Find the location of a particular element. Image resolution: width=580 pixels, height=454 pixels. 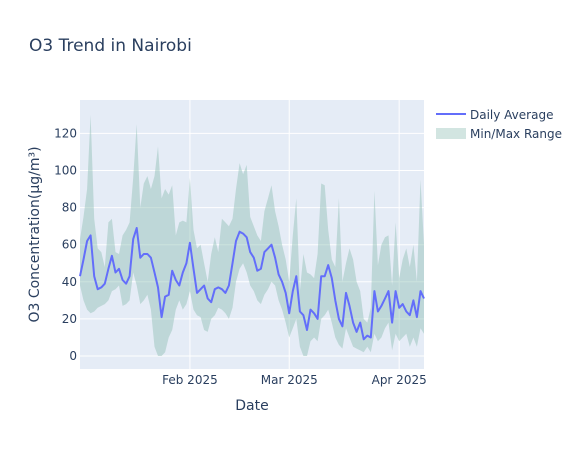

legend: Daily Average Min/Max Range is located at coordinates (499, 124).